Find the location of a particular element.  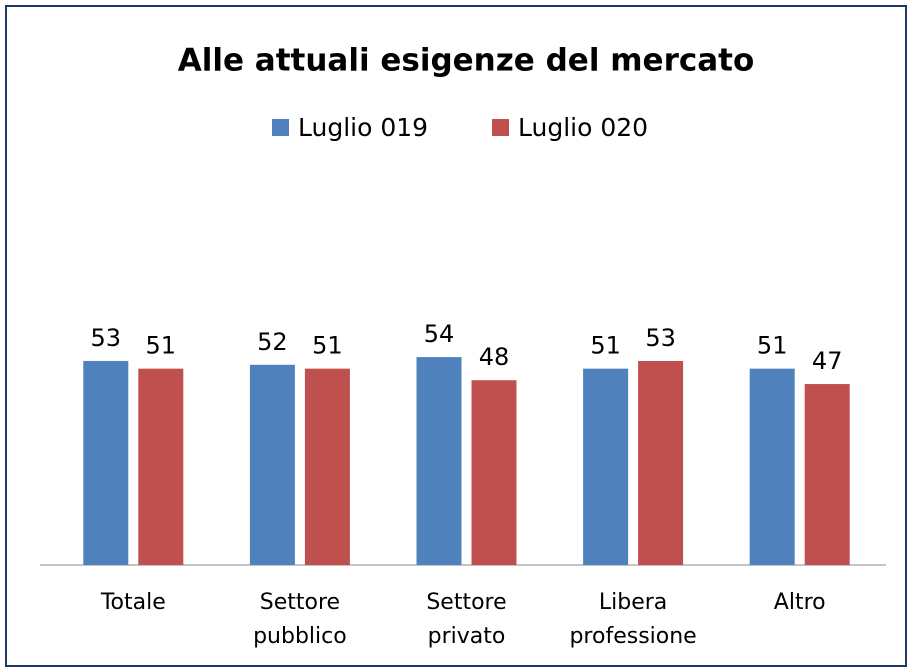

chart-title: Alle attuali esigenze del mercato is located at coordinates (466, 61).